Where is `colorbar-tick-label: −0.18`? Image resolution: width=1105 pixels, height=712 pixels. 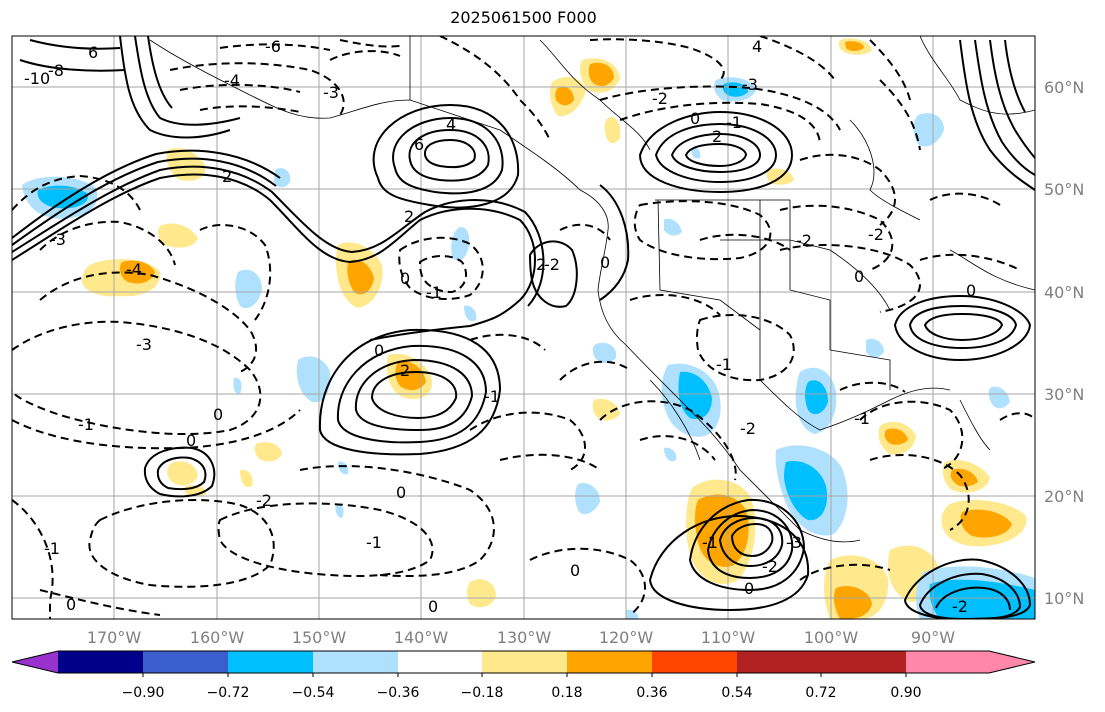
colorbar-tick-label: −0.18 is located at coordinates (482, 693).